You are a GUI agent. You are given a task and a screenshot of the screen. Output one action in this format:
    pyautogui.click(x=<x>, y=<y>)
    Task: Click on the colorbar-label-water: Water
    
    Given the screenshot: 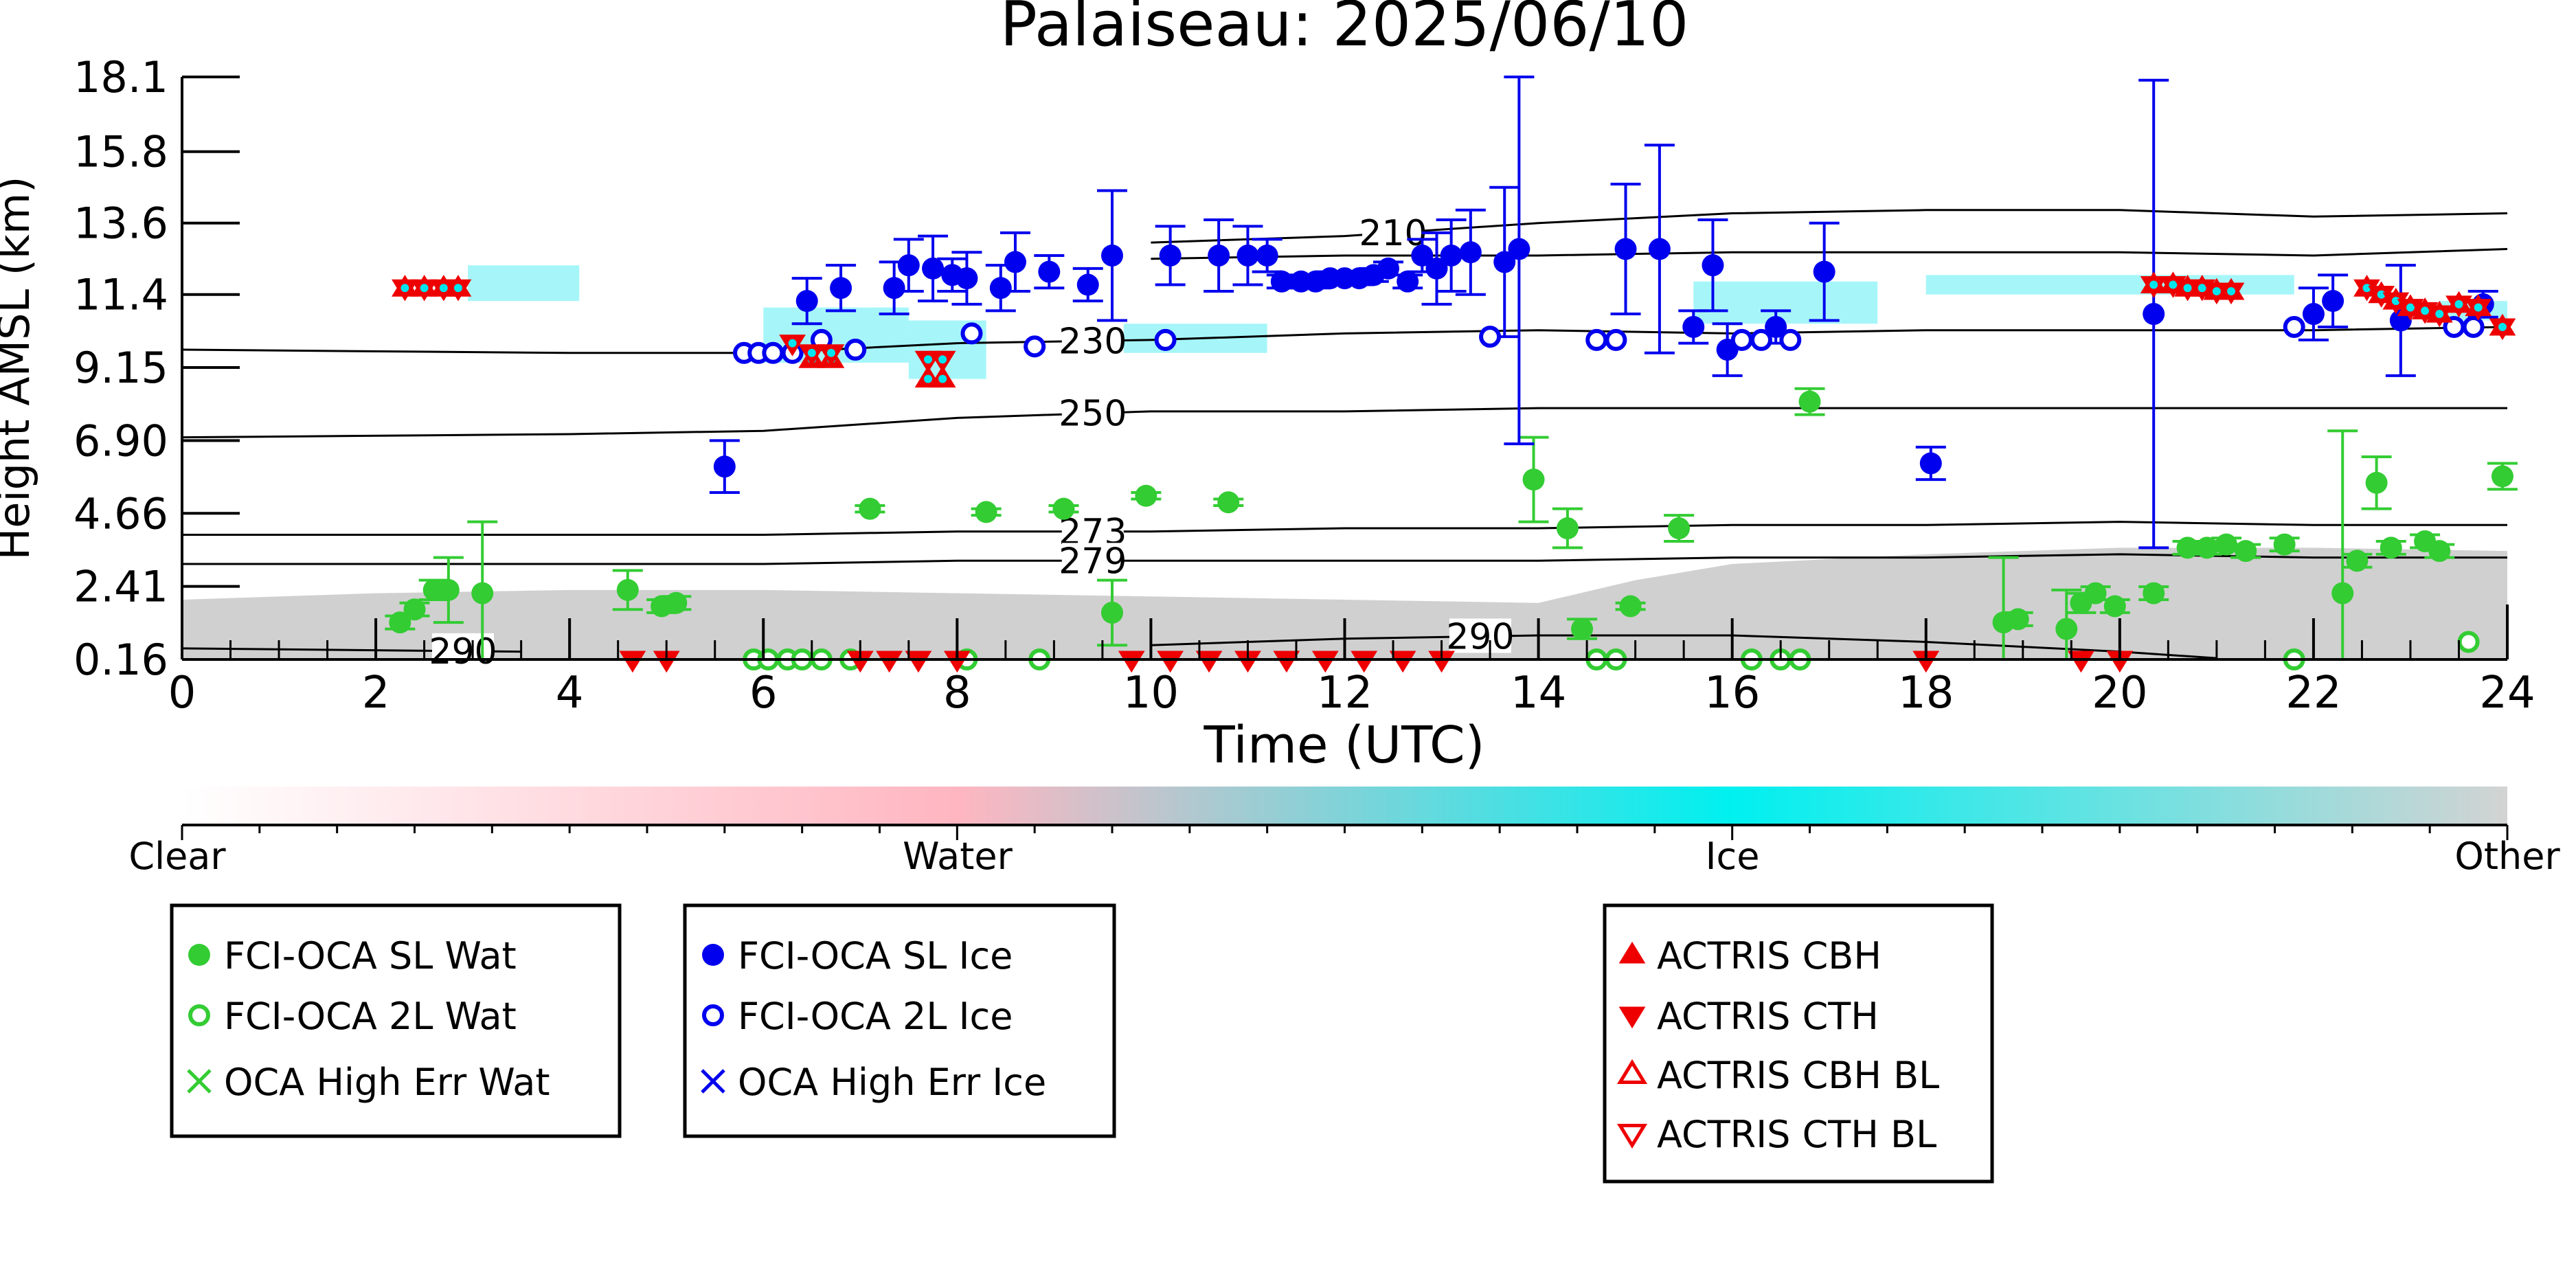 What is the action you would take?
    pyautogui.click(x=958, y=856)
    